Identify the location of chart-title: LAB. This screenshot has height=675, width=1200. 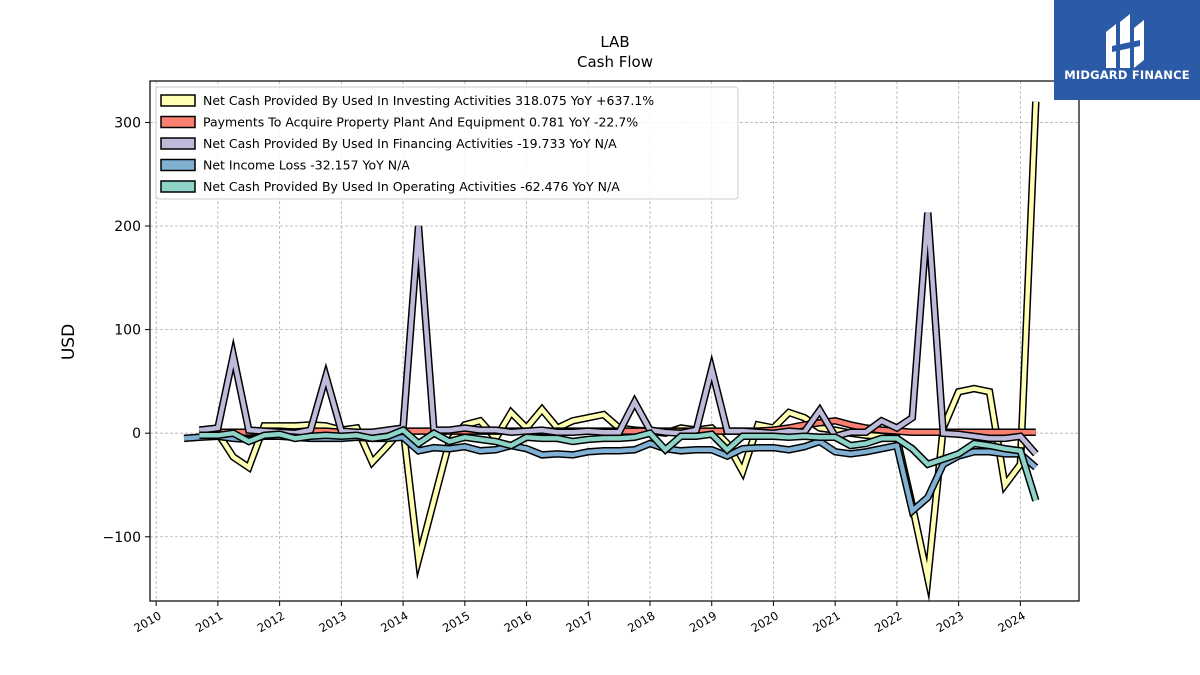
(614, 42).